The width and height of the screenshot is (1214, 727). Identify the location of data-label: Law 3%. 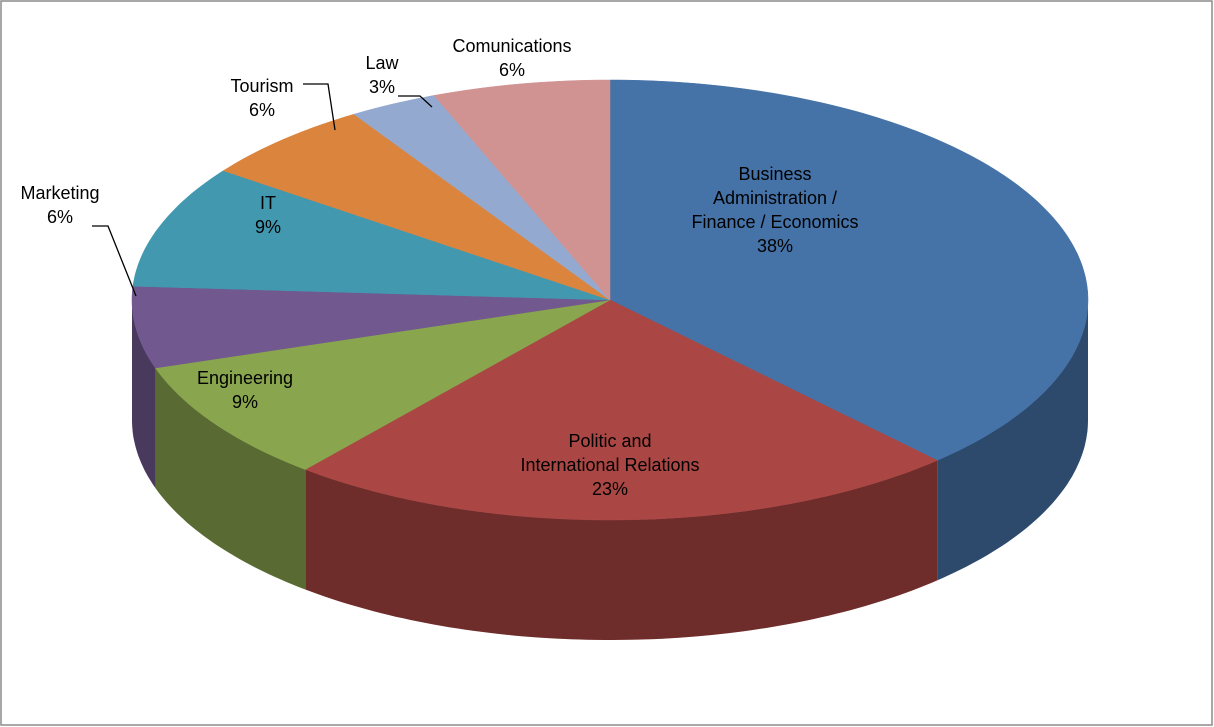
(382, 75).